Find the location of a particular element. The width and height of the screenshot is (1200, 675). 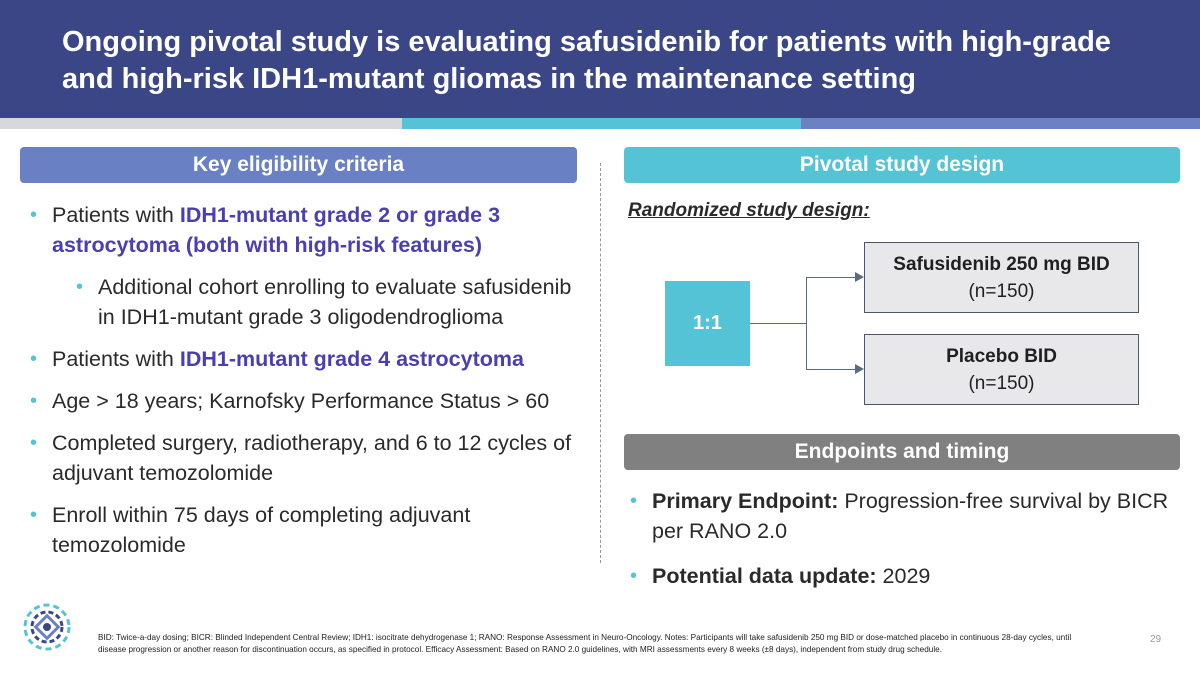

placebo-arm-name: Placebo BID is located at coordinates (1001, 356).